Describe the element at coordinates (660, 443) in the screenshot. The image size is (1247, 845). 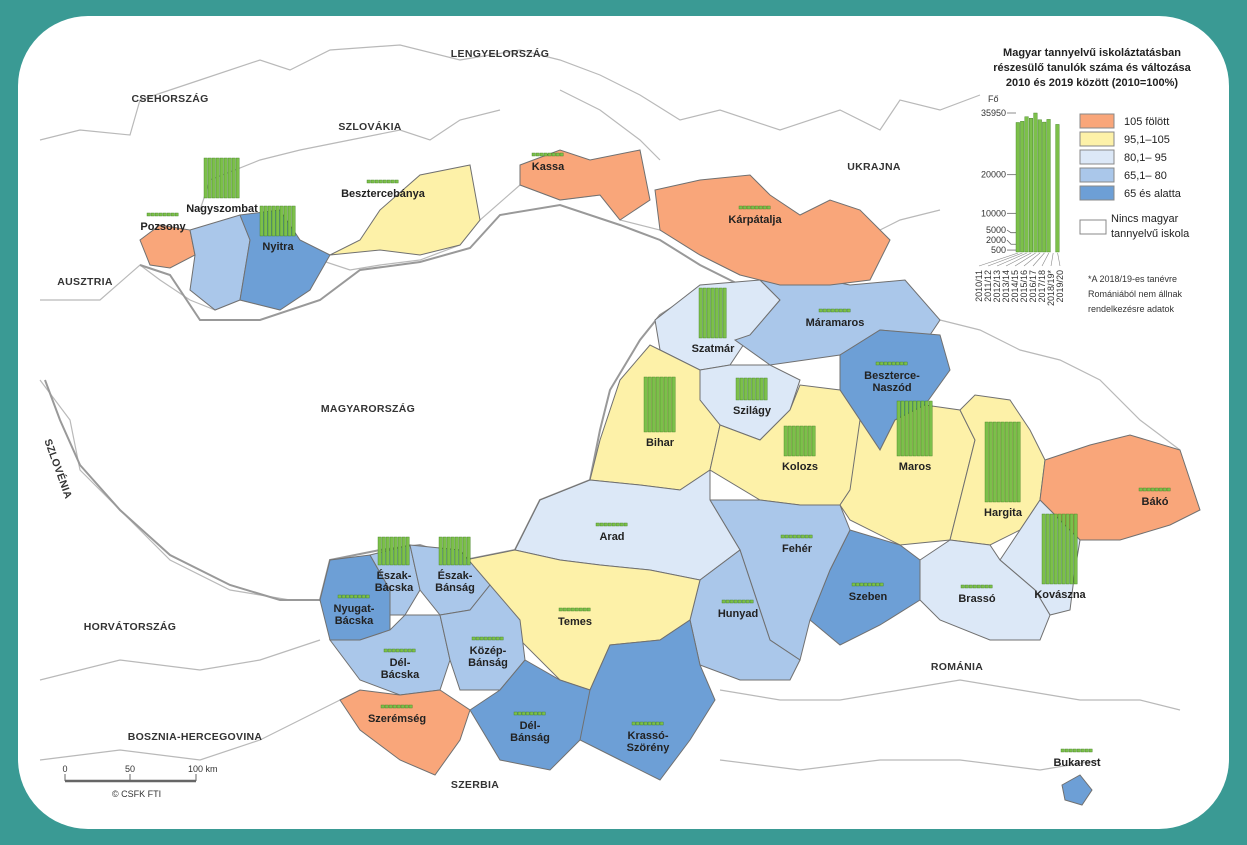
I see `region-label: Bihar` at that location.